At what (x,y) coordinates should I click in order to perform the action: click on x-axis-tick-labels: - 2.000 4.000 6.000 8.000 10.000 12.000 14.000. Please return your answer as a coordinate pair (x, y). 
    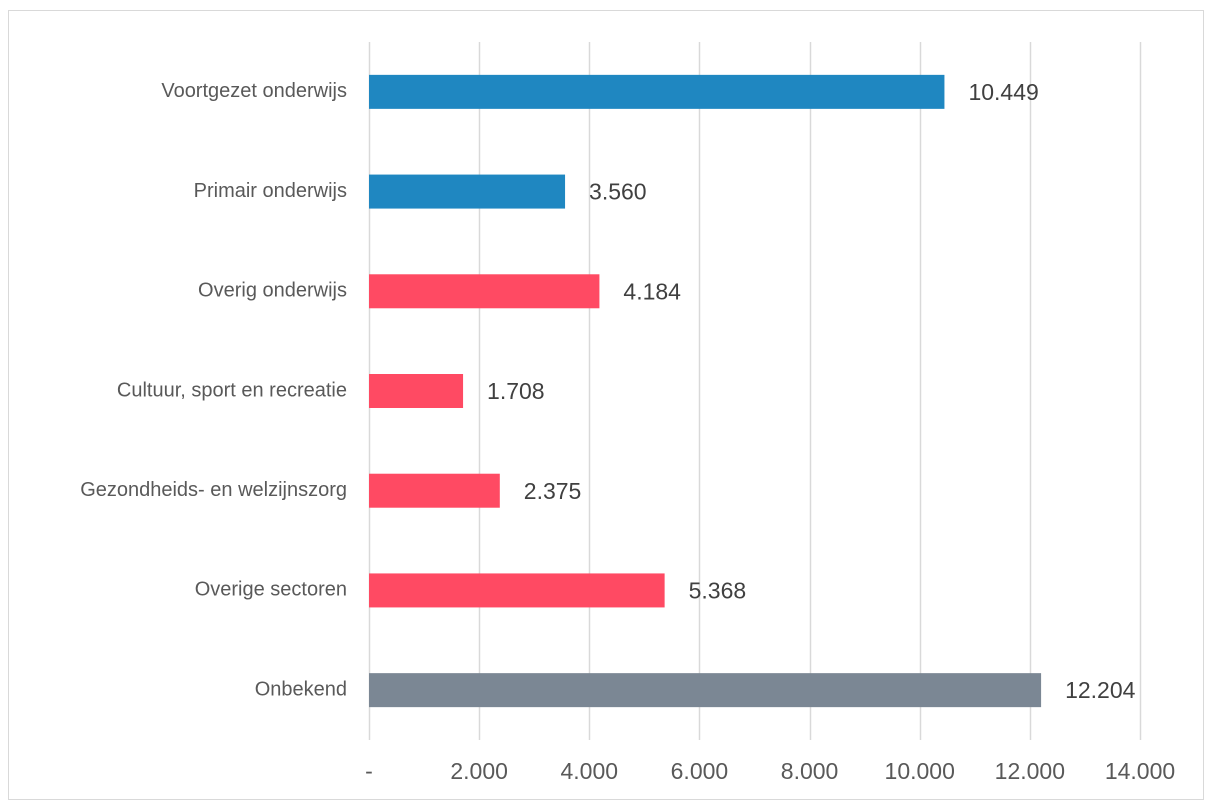
    Looking at the image, I should click on (770, 771).